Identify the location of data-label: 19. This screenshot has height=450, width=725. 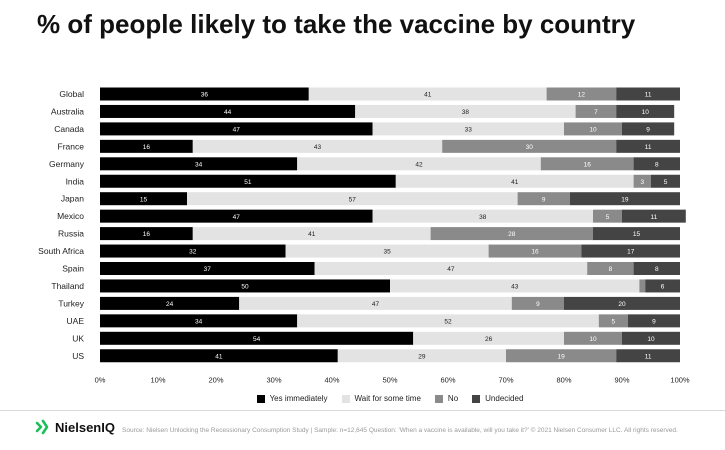
(625, 199).